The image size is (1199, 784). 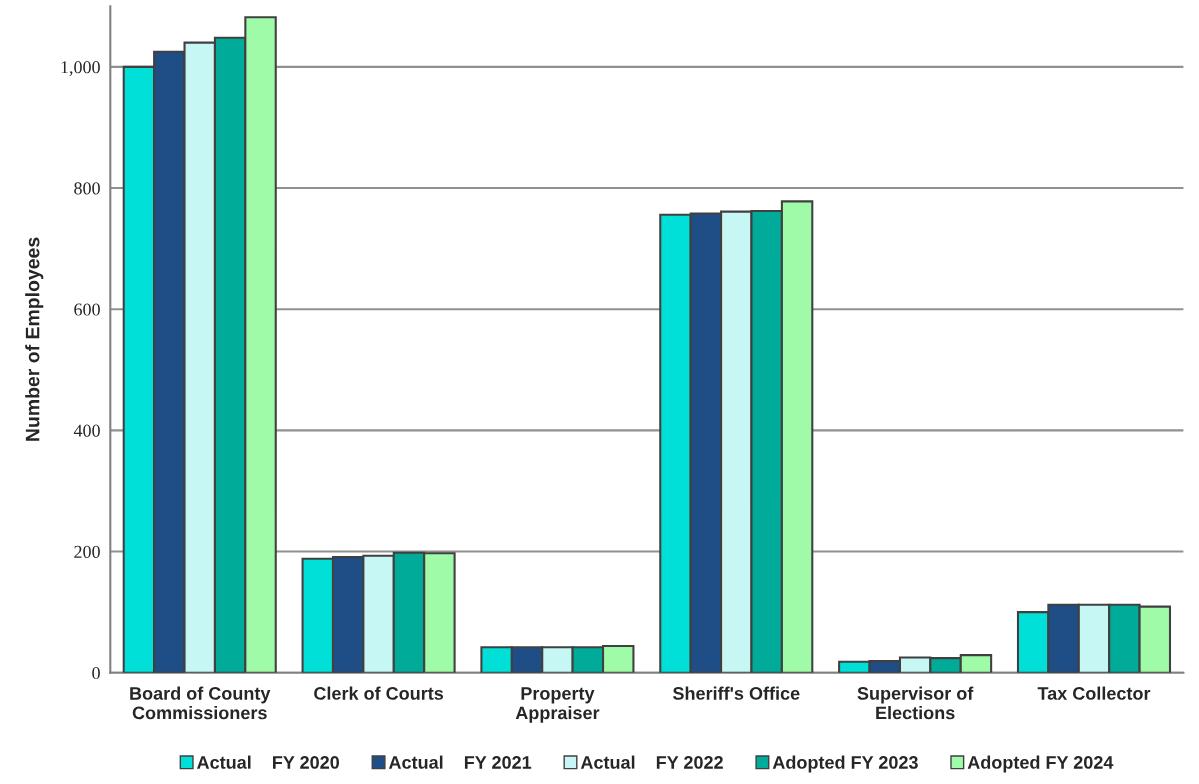 I want to click on legend-label: Adopted FY 2024, so click(x=1040, y=764).